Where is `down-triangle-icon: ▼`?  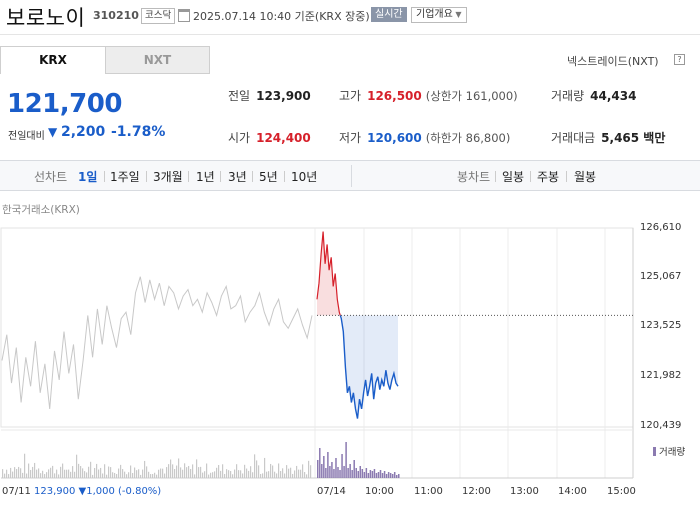 down-triangle-icon: ▼ is located at coordinates (53, 132).